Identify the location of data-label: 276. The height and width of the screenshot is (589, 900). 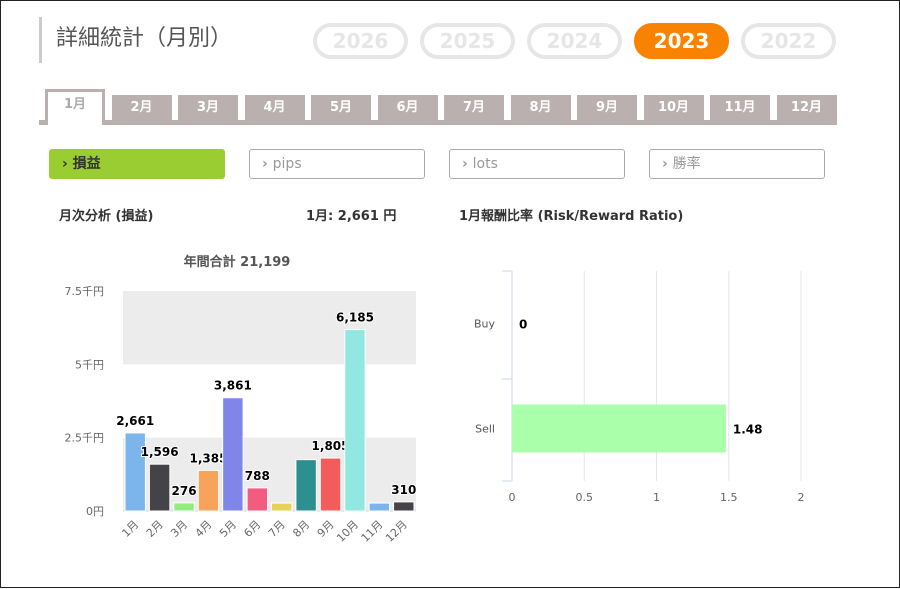
(184, 491).